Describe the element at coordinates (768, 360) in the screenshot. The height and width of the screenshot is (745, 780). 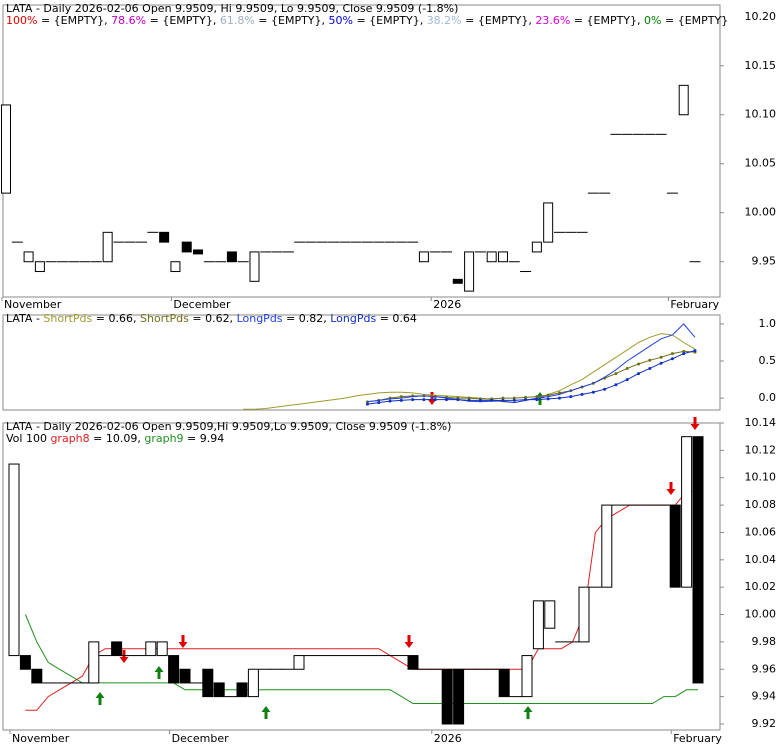
I see `y-tick-label: 0.5` at that location.